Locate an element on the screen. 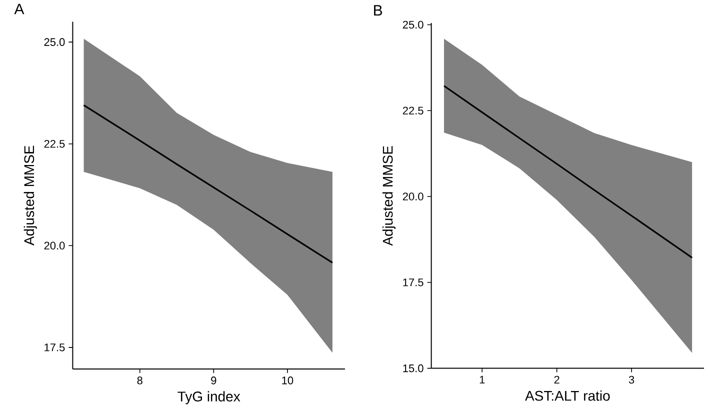 This screenshot has width=708, height=415. y-tick-label: 15.0 is located at coordinates (413, 368).